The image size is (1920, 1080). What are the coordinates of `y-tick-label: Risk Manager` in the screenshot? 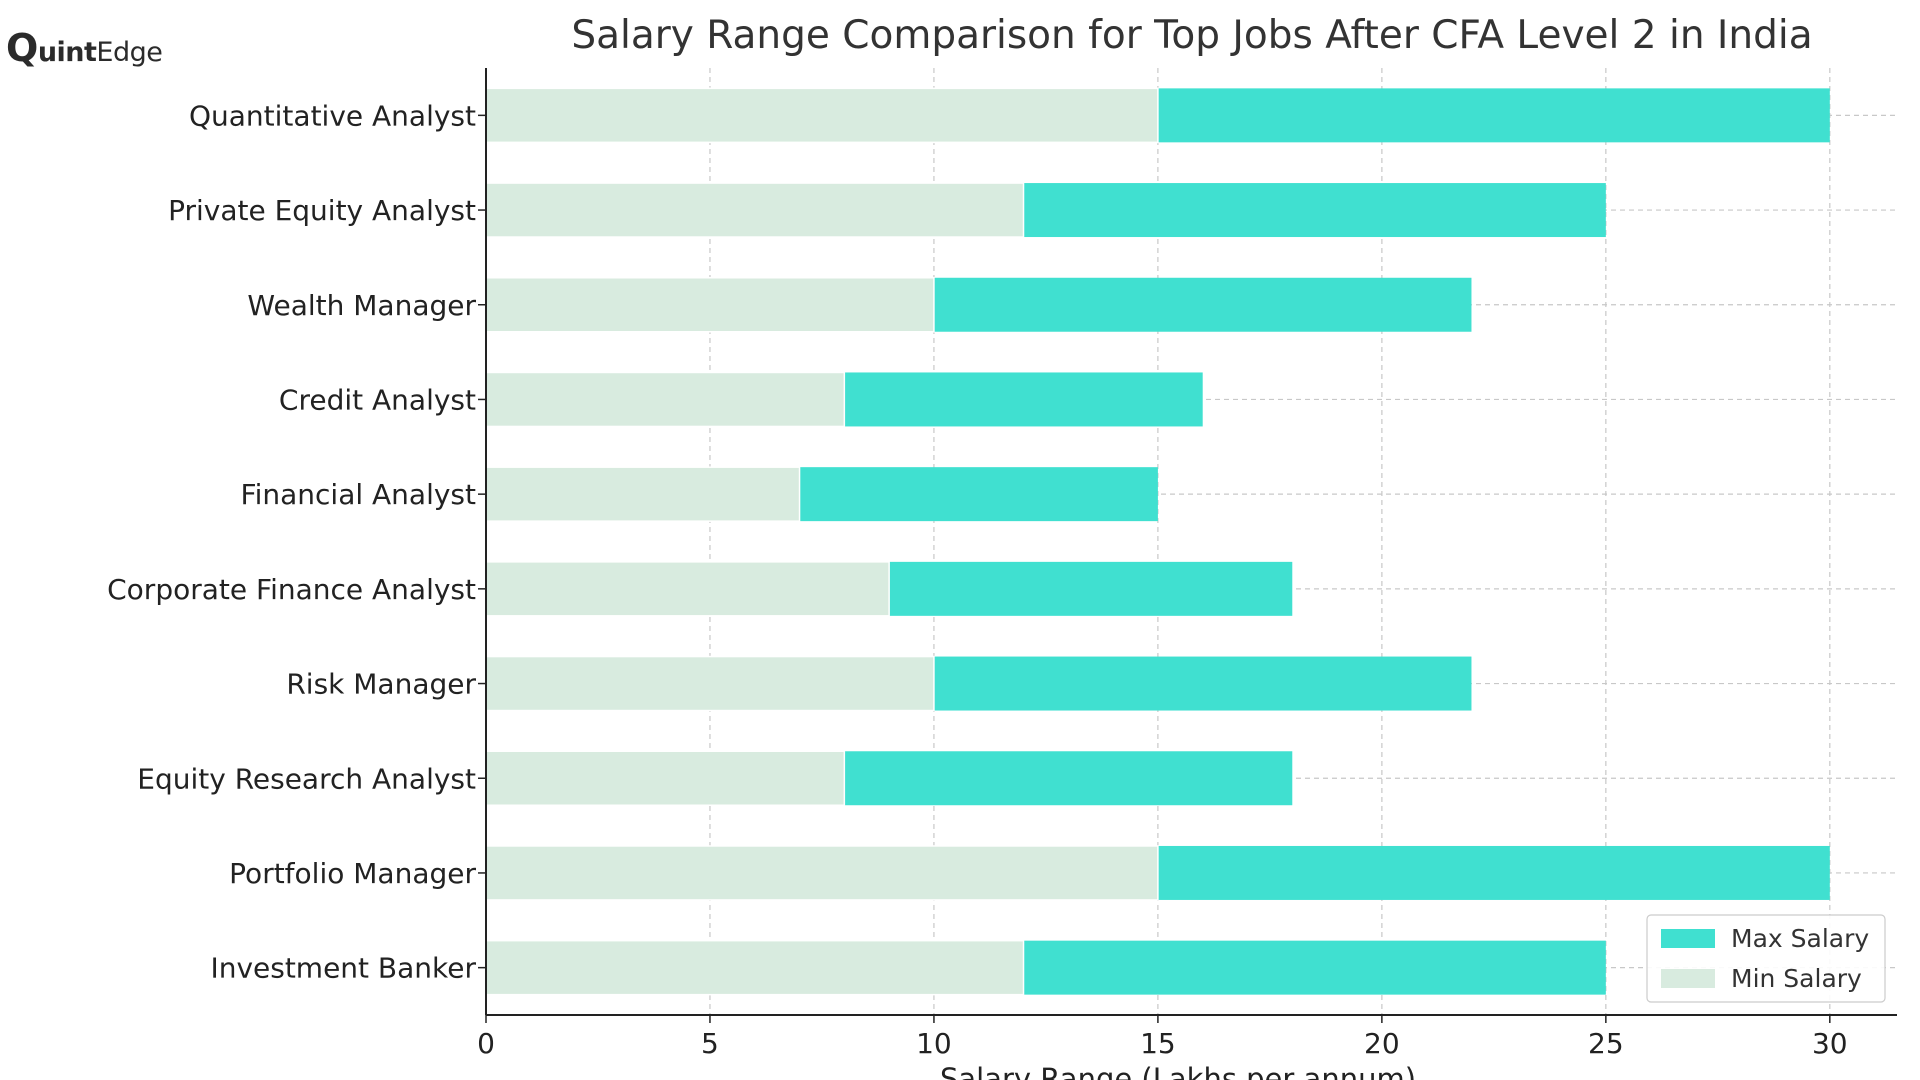 It's located at (381, 684).